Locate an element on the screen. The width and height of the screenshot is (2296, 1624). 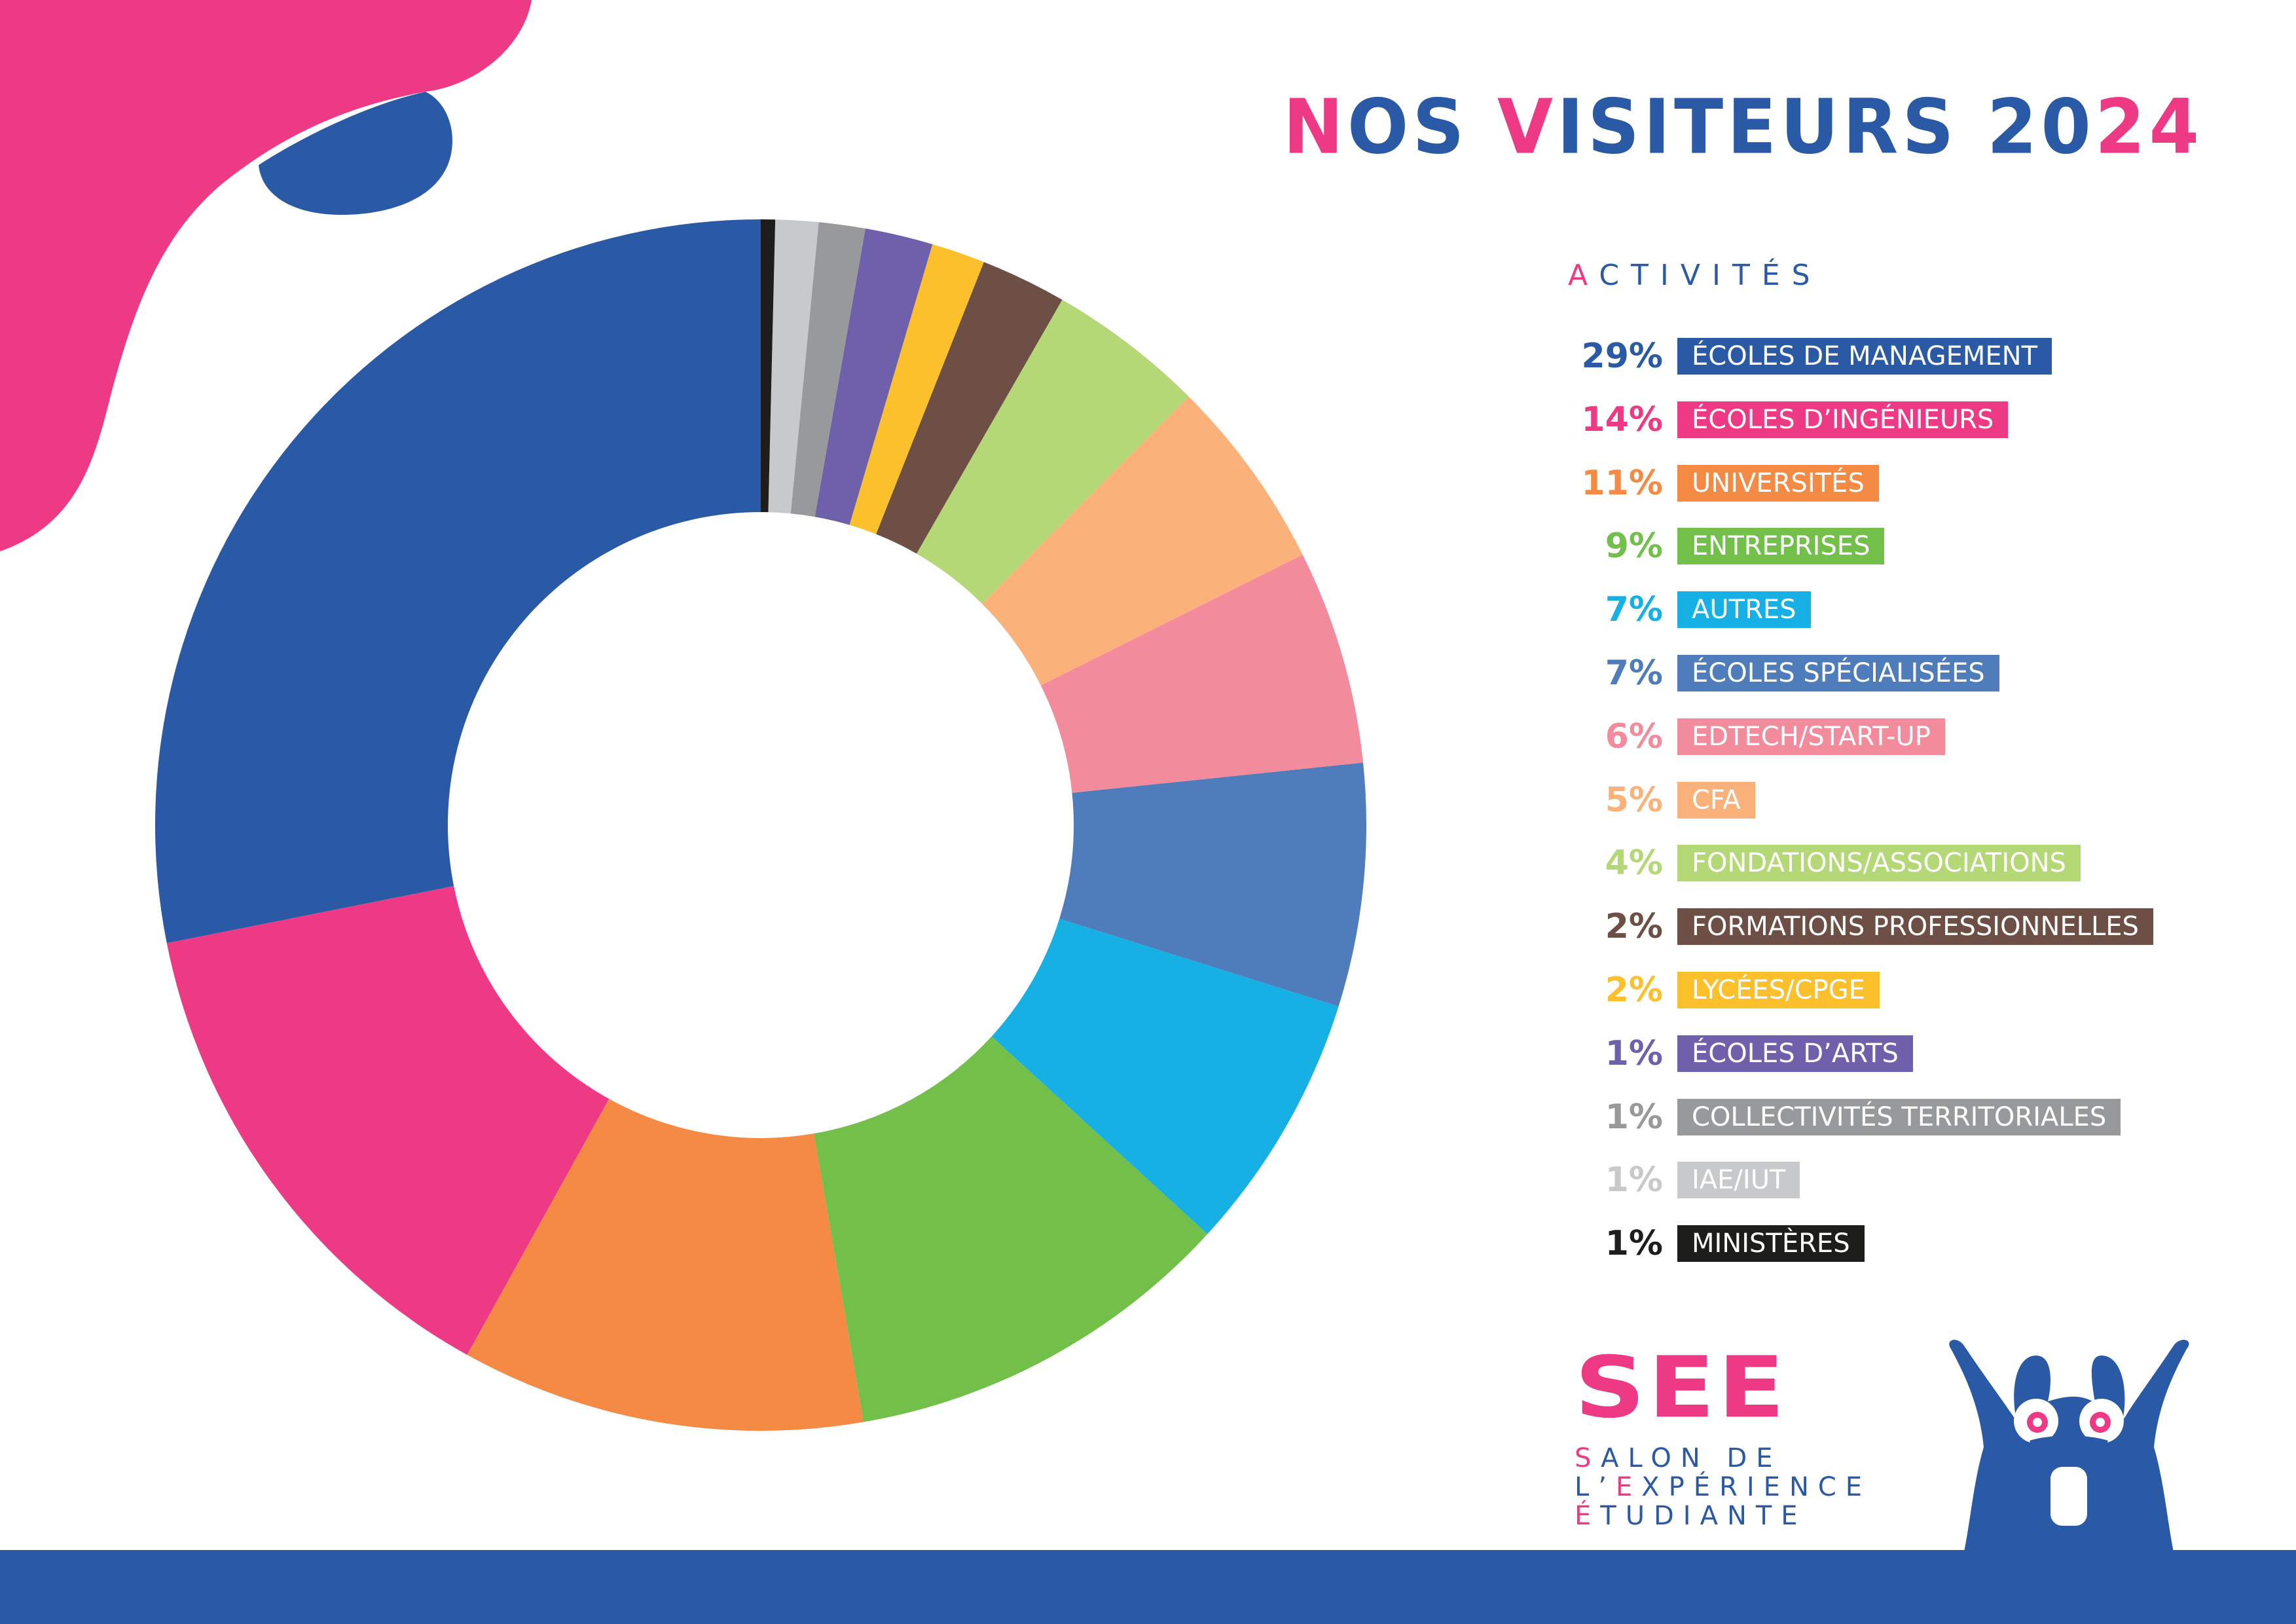
legend-percentage: 14% is located at coordinates (1622, 419).